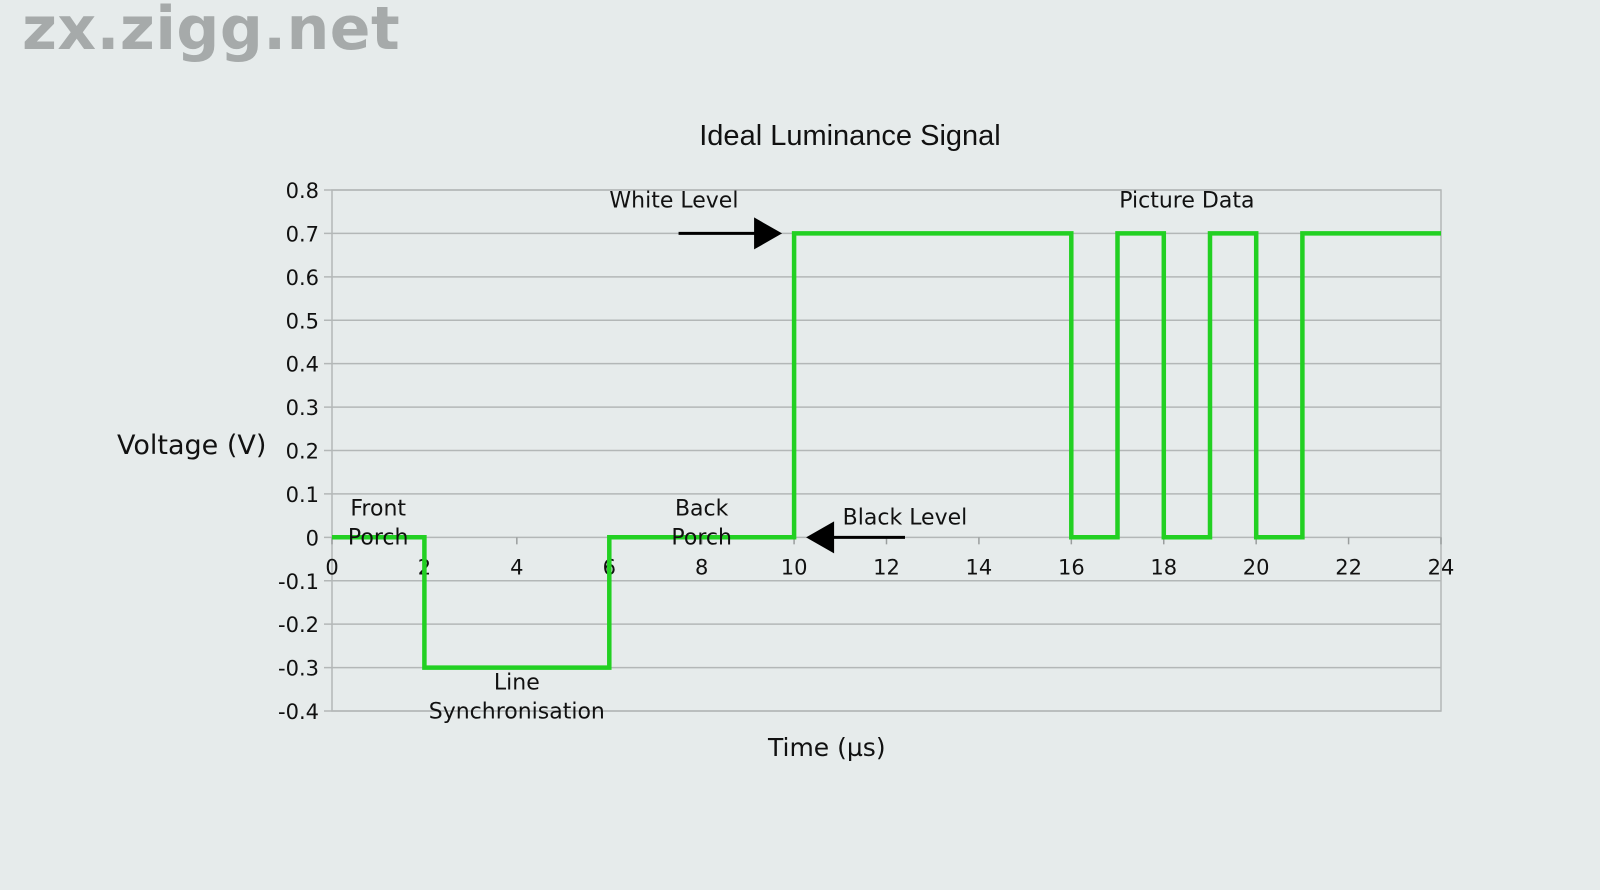  What do you see at coordinates (378, 524) in the screenshot?
I see `annotation-label: Front Porch` at bounding box center [378, 524].